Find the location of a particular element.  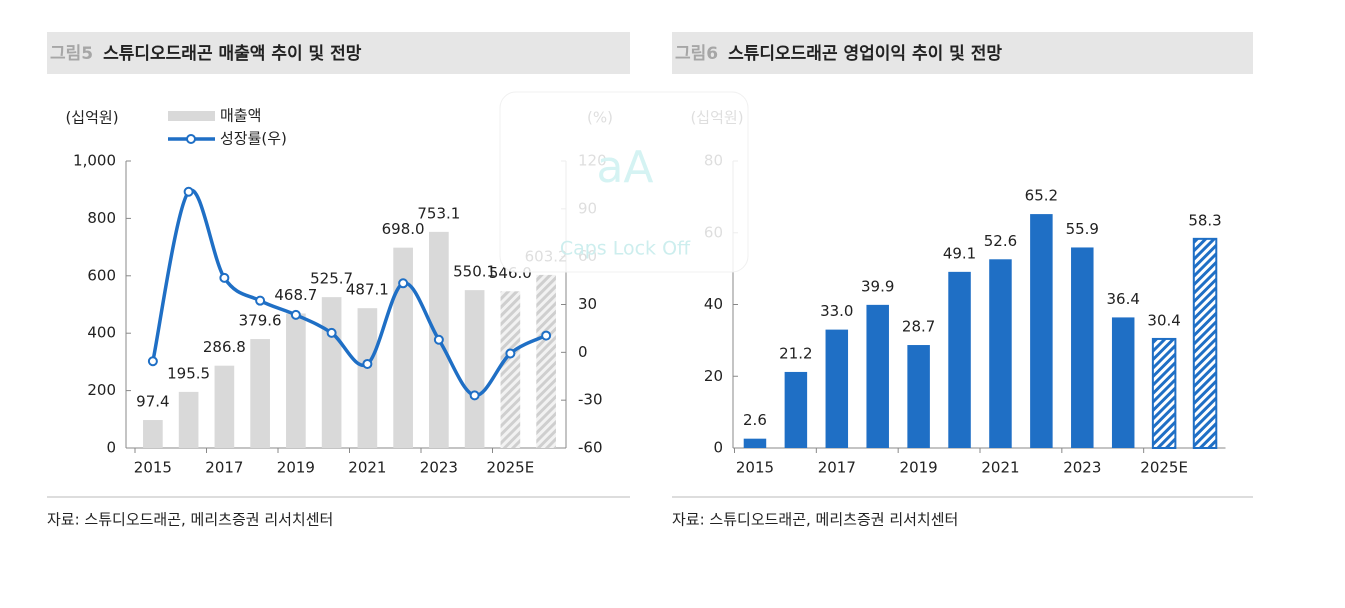

value-label: 698.0 is located at coordinates (403, 229).